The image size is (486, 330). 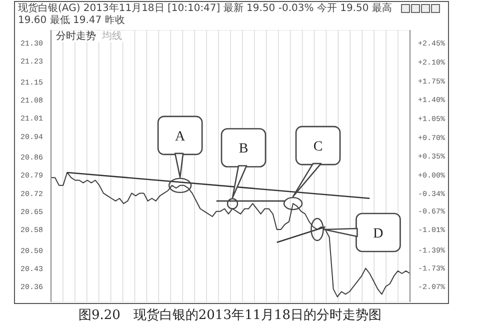 What do you see at coordinates (230, 316) in the screenshot?
I see `caption: 图9.20 现货白银的2013年11月18日的分时走势图` at bounding box center [230, 316].